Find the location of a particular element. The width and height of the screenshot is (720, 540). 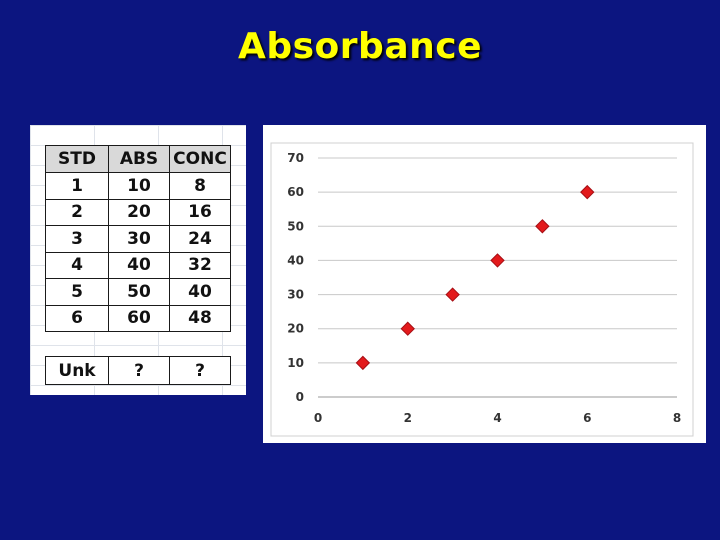

cell-abs: 50 is located at coordinates (139, 292).